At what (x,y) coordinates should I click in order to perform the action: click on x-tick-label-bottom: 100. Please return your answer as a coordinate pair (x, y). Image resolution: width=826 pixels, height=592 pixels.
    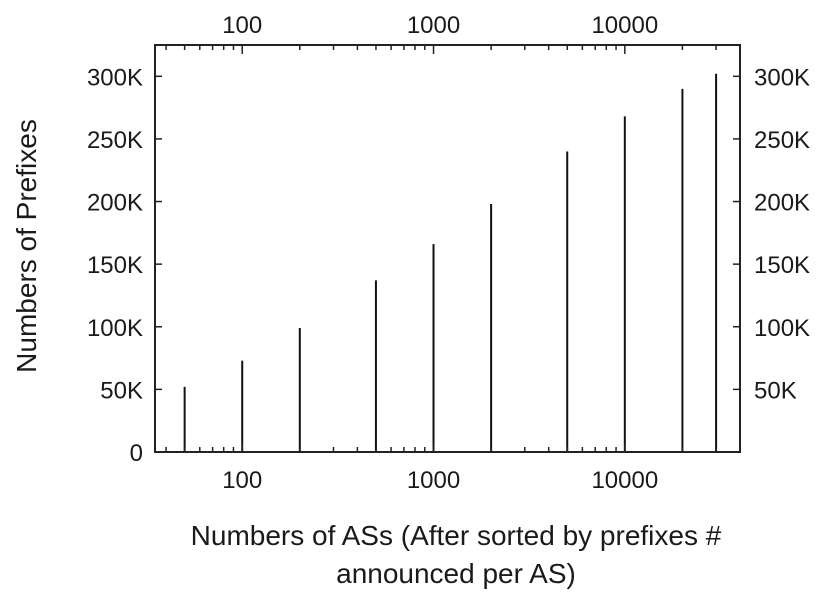
    Looking at the image, I should click on (242, 480).